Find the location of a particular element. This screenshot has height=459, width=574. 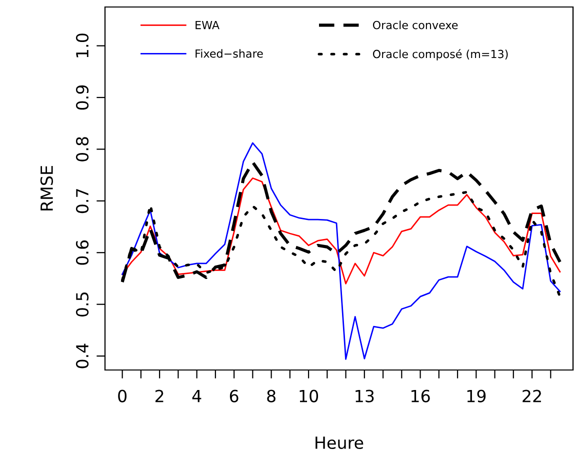

x-tick-label: 19 is located at coordinates (476, 396).